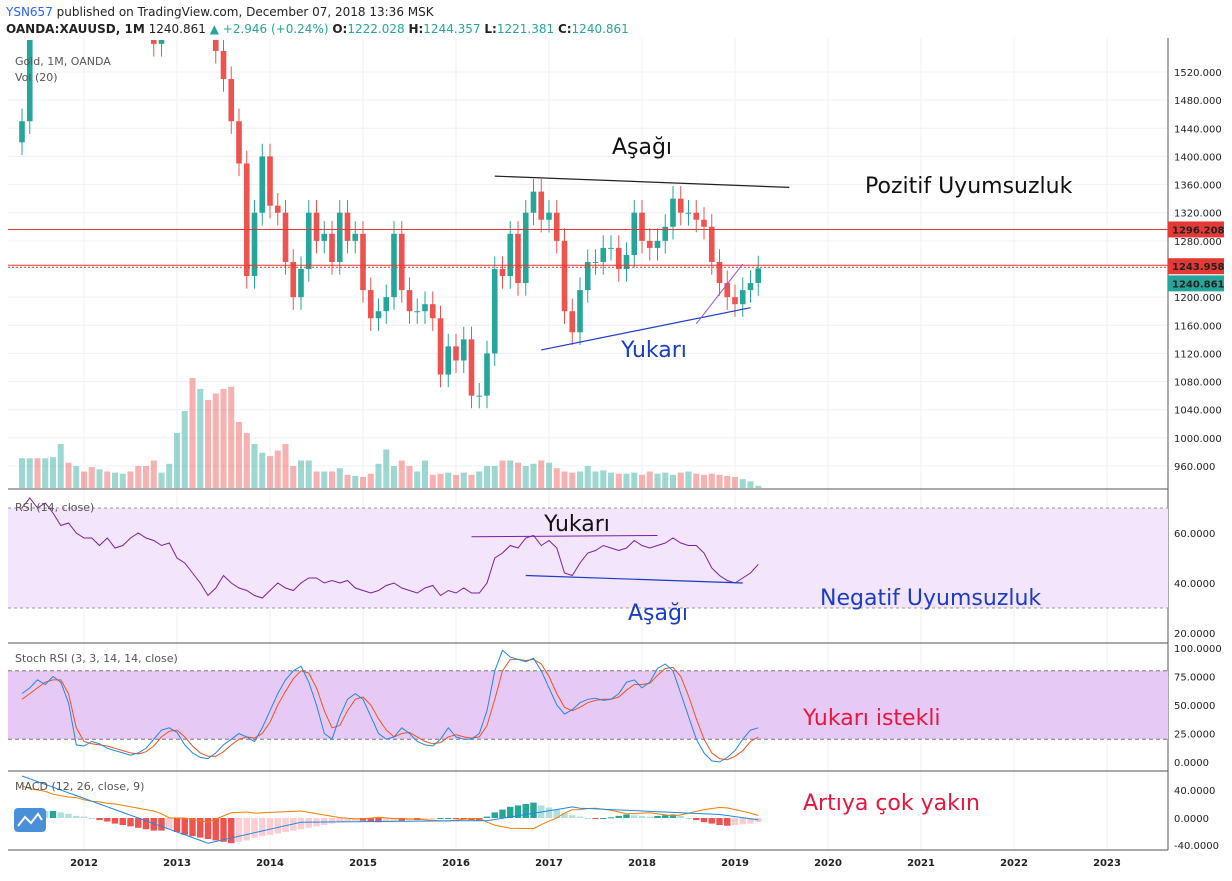 The image size is (1232, 881). I want to click on stoch-legend: Stoch RSI (3, 3, 14, 14, close), so click(96, 658).